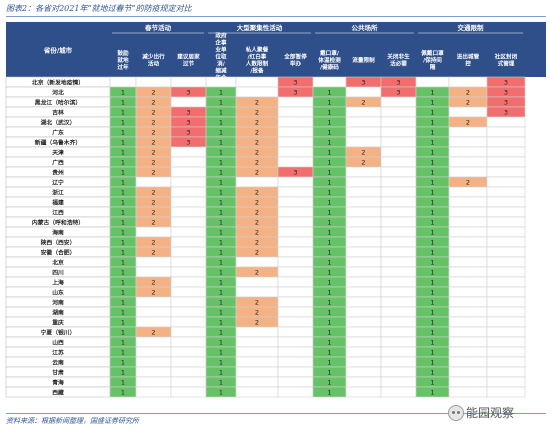 The image size is (550, 430). What do you see at coordinates (276, 413) in the screenshot?
I see `source-divider` at bounding box center [276, 413].